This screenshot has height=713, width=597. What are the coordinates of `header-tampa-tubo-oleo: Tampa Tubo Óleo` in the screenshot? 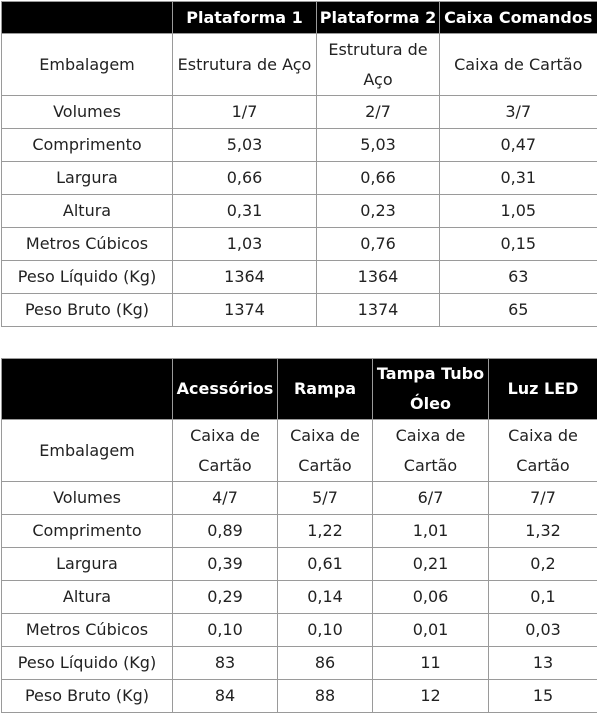 It's located at (430, 389).